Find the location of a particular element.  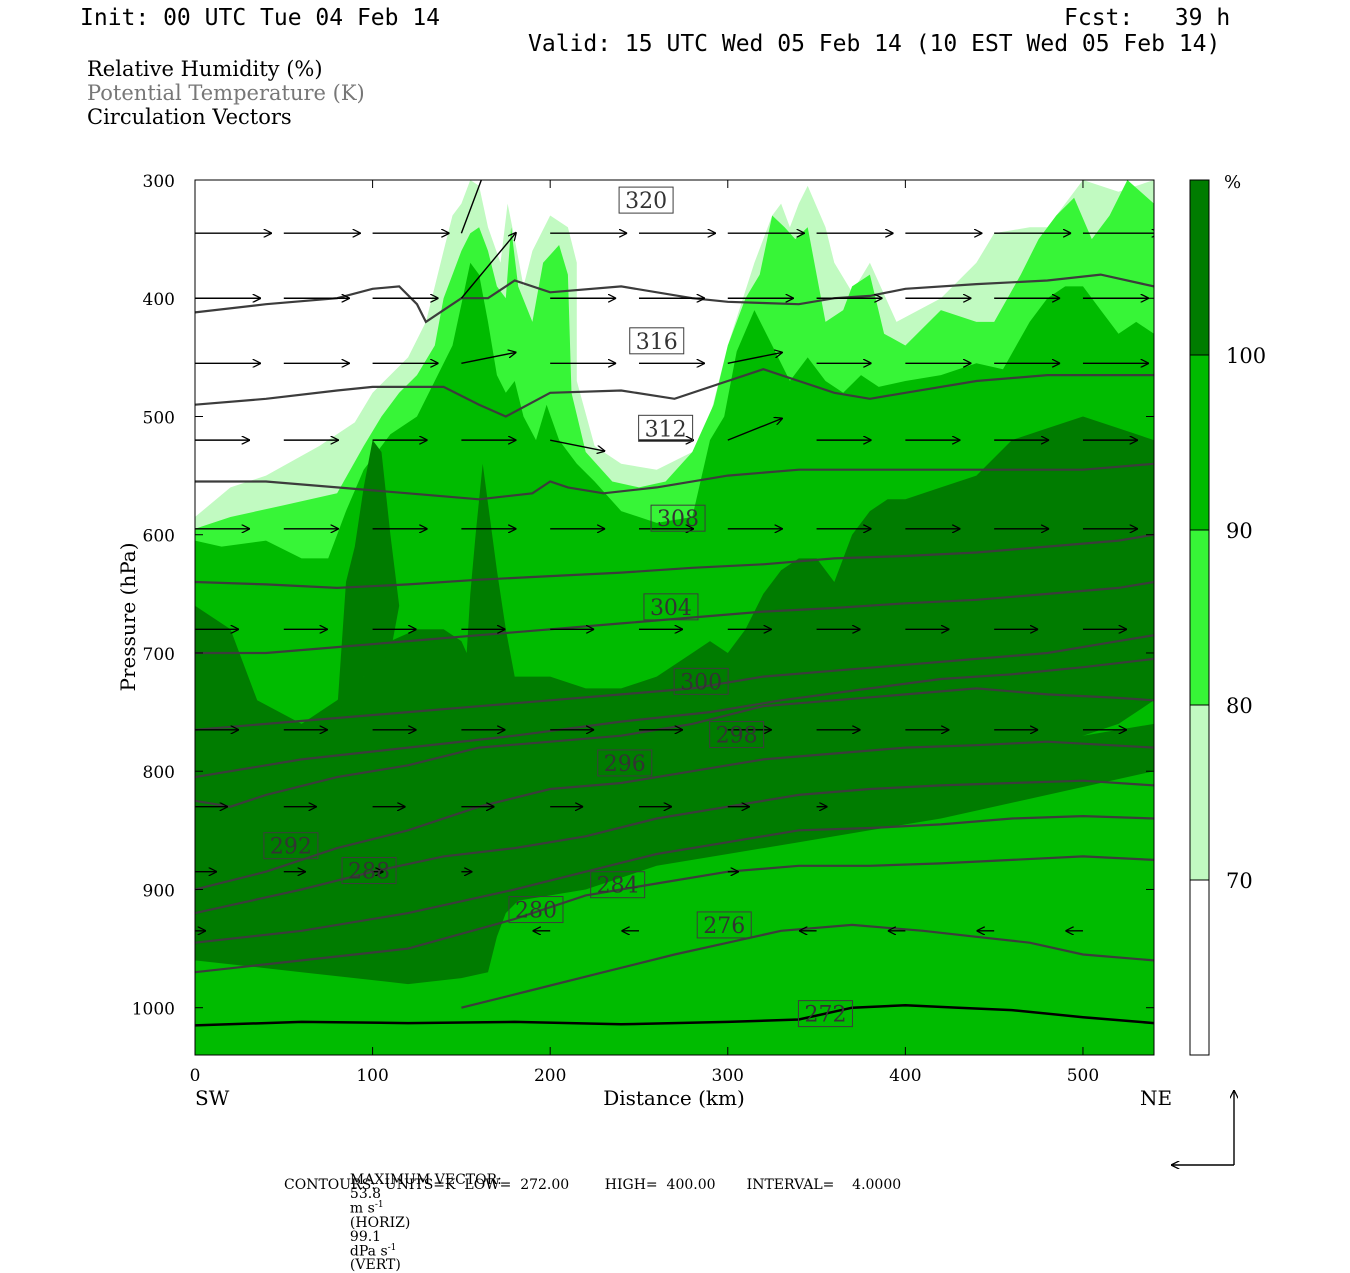

theta-label-text: 300 is located at coordinates (701, 682).